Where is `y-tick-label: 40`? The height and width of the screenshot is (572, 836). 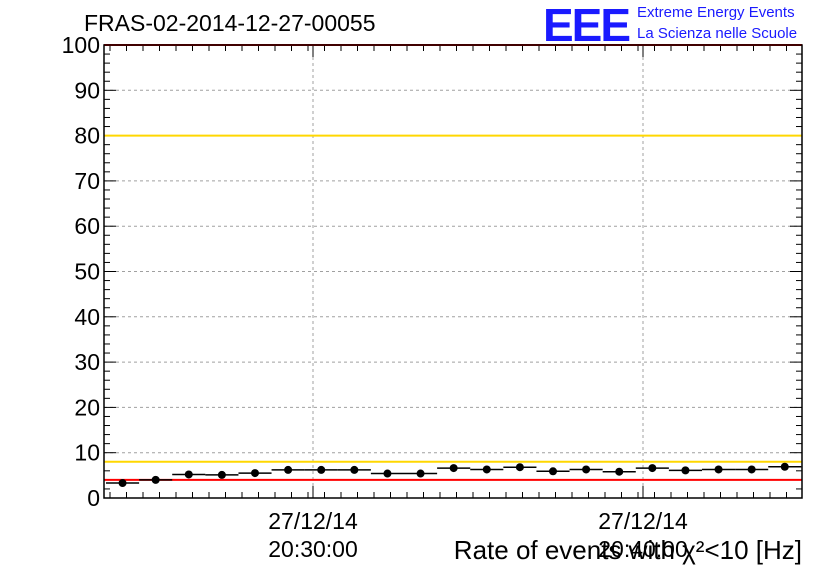 y-tick-label: 40 is located at coordinates (87, 317).